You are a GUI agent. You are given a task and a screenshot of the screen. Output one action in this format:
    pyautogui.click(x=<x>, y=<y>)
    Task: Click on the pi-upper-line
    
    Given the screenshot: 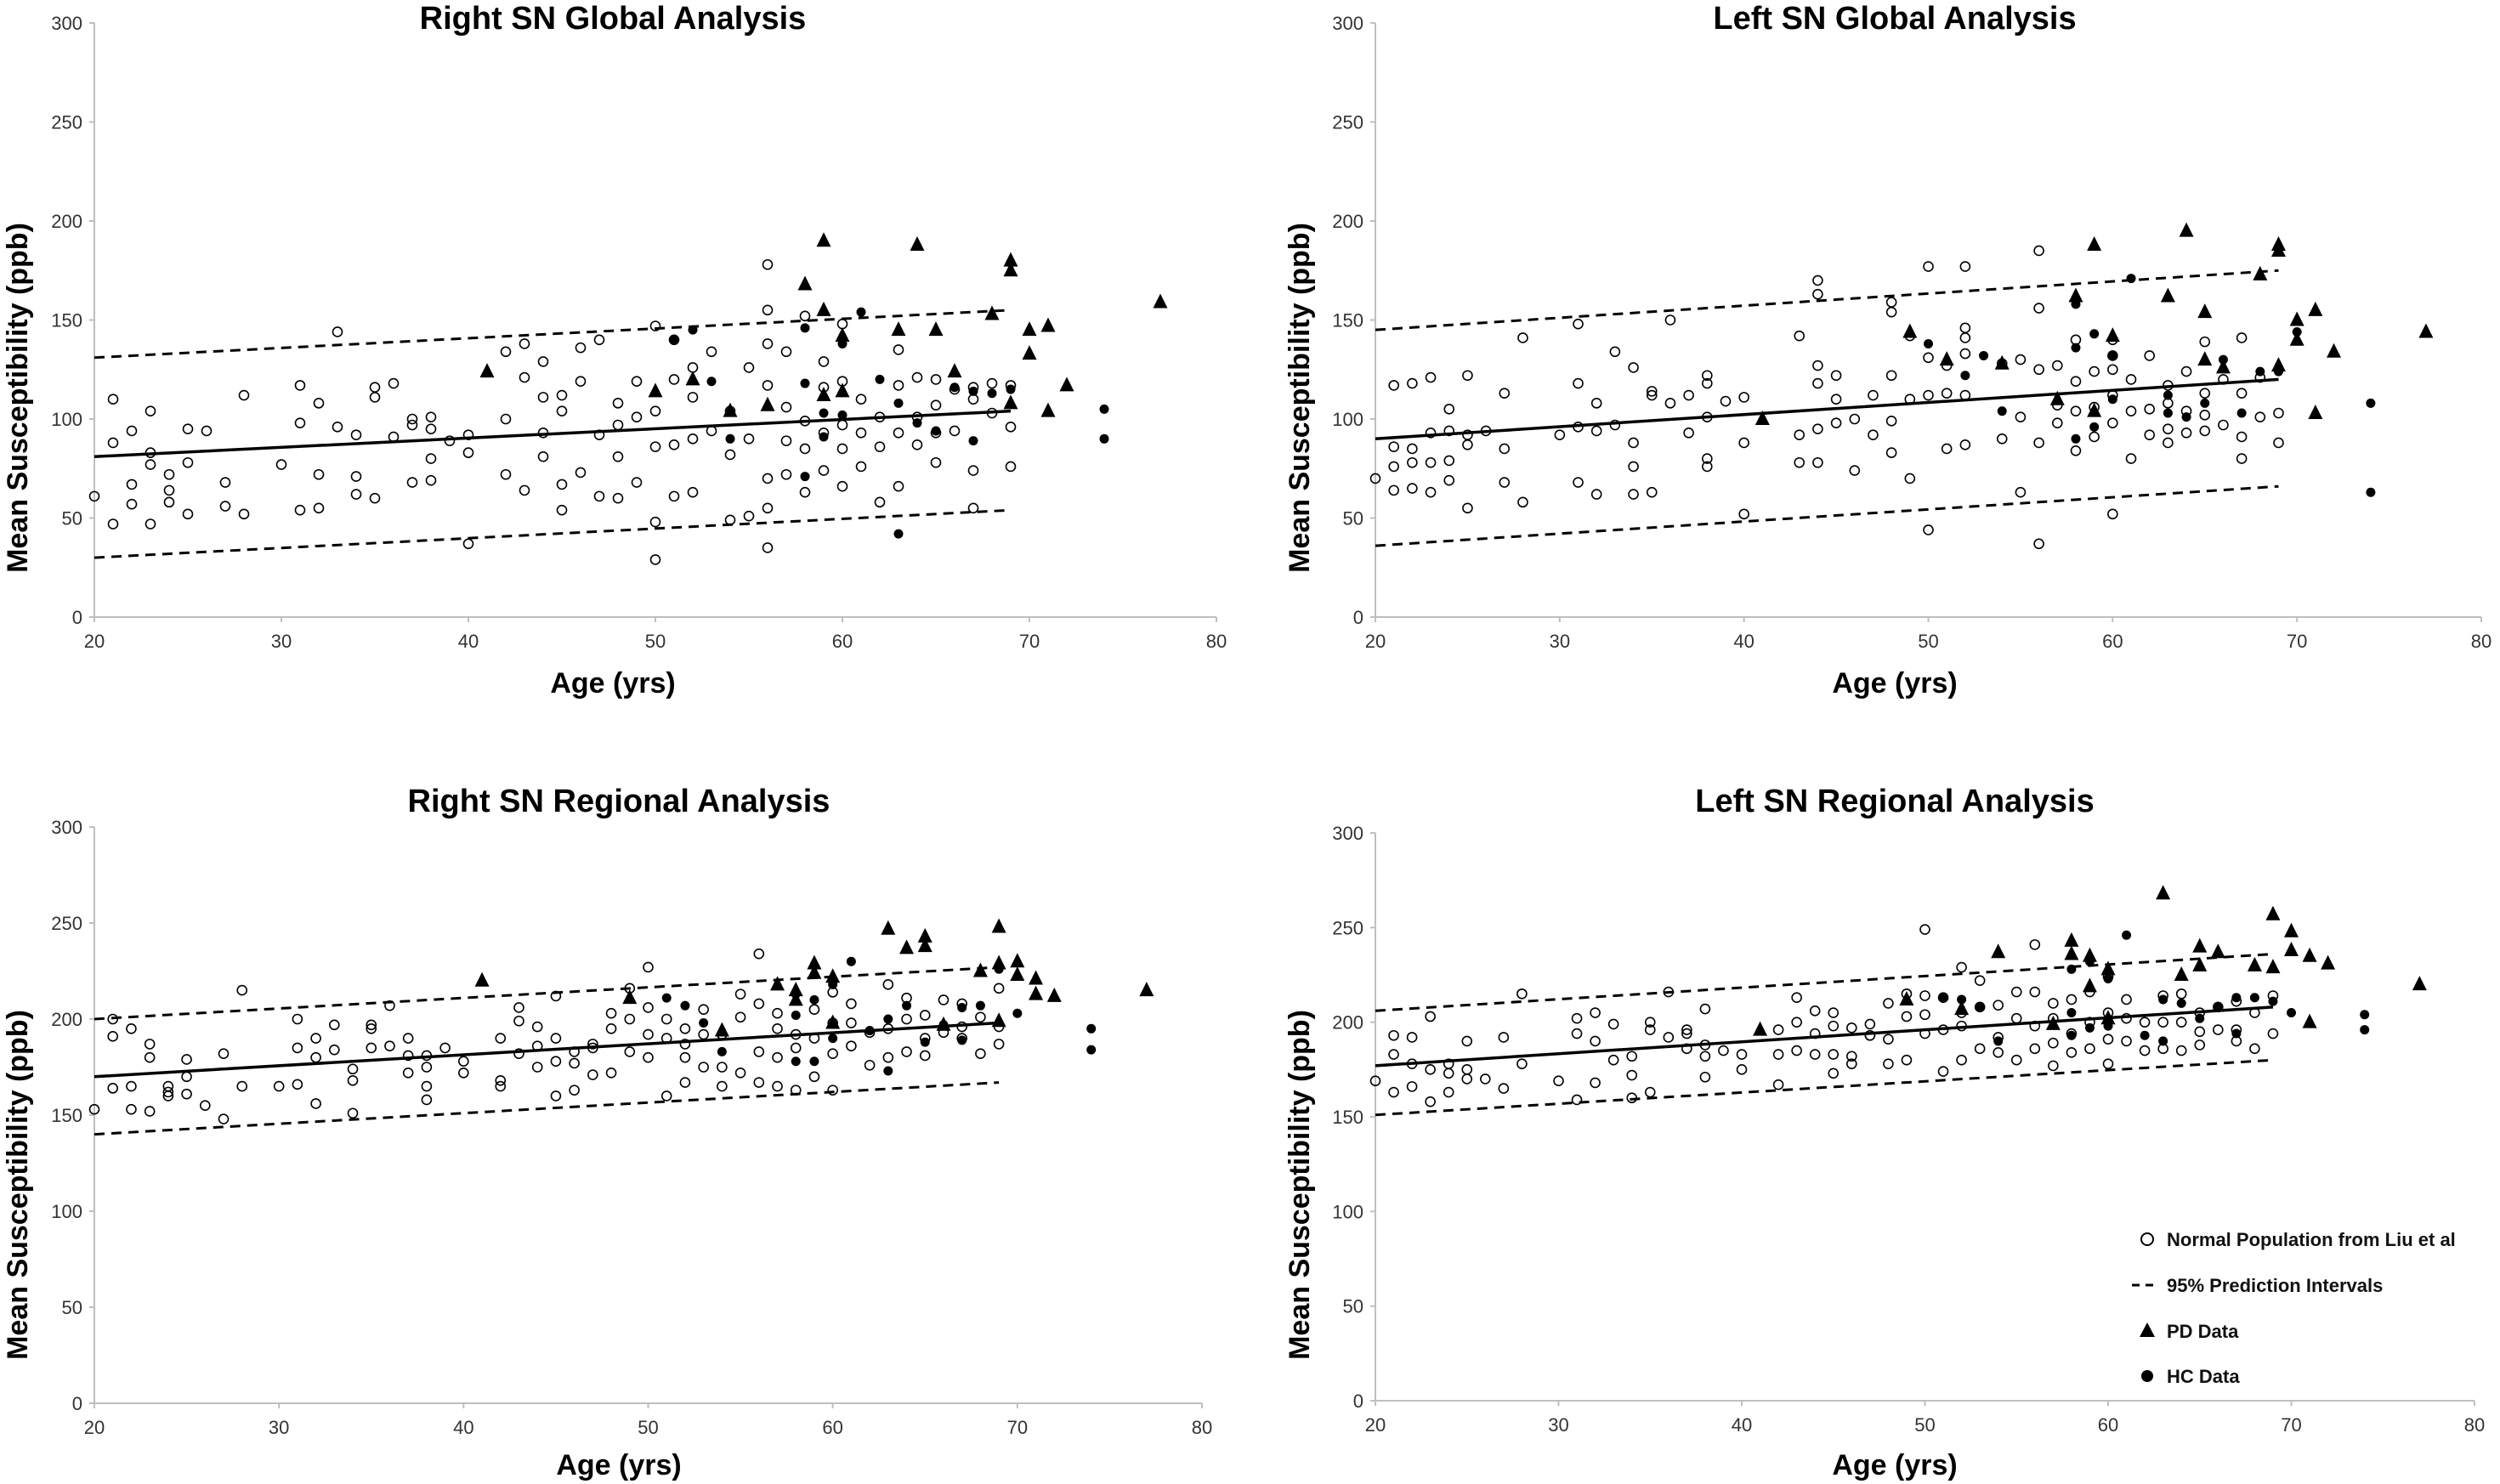 What is the action you would take?
    pyautogui.click(x=547, y=993)
    